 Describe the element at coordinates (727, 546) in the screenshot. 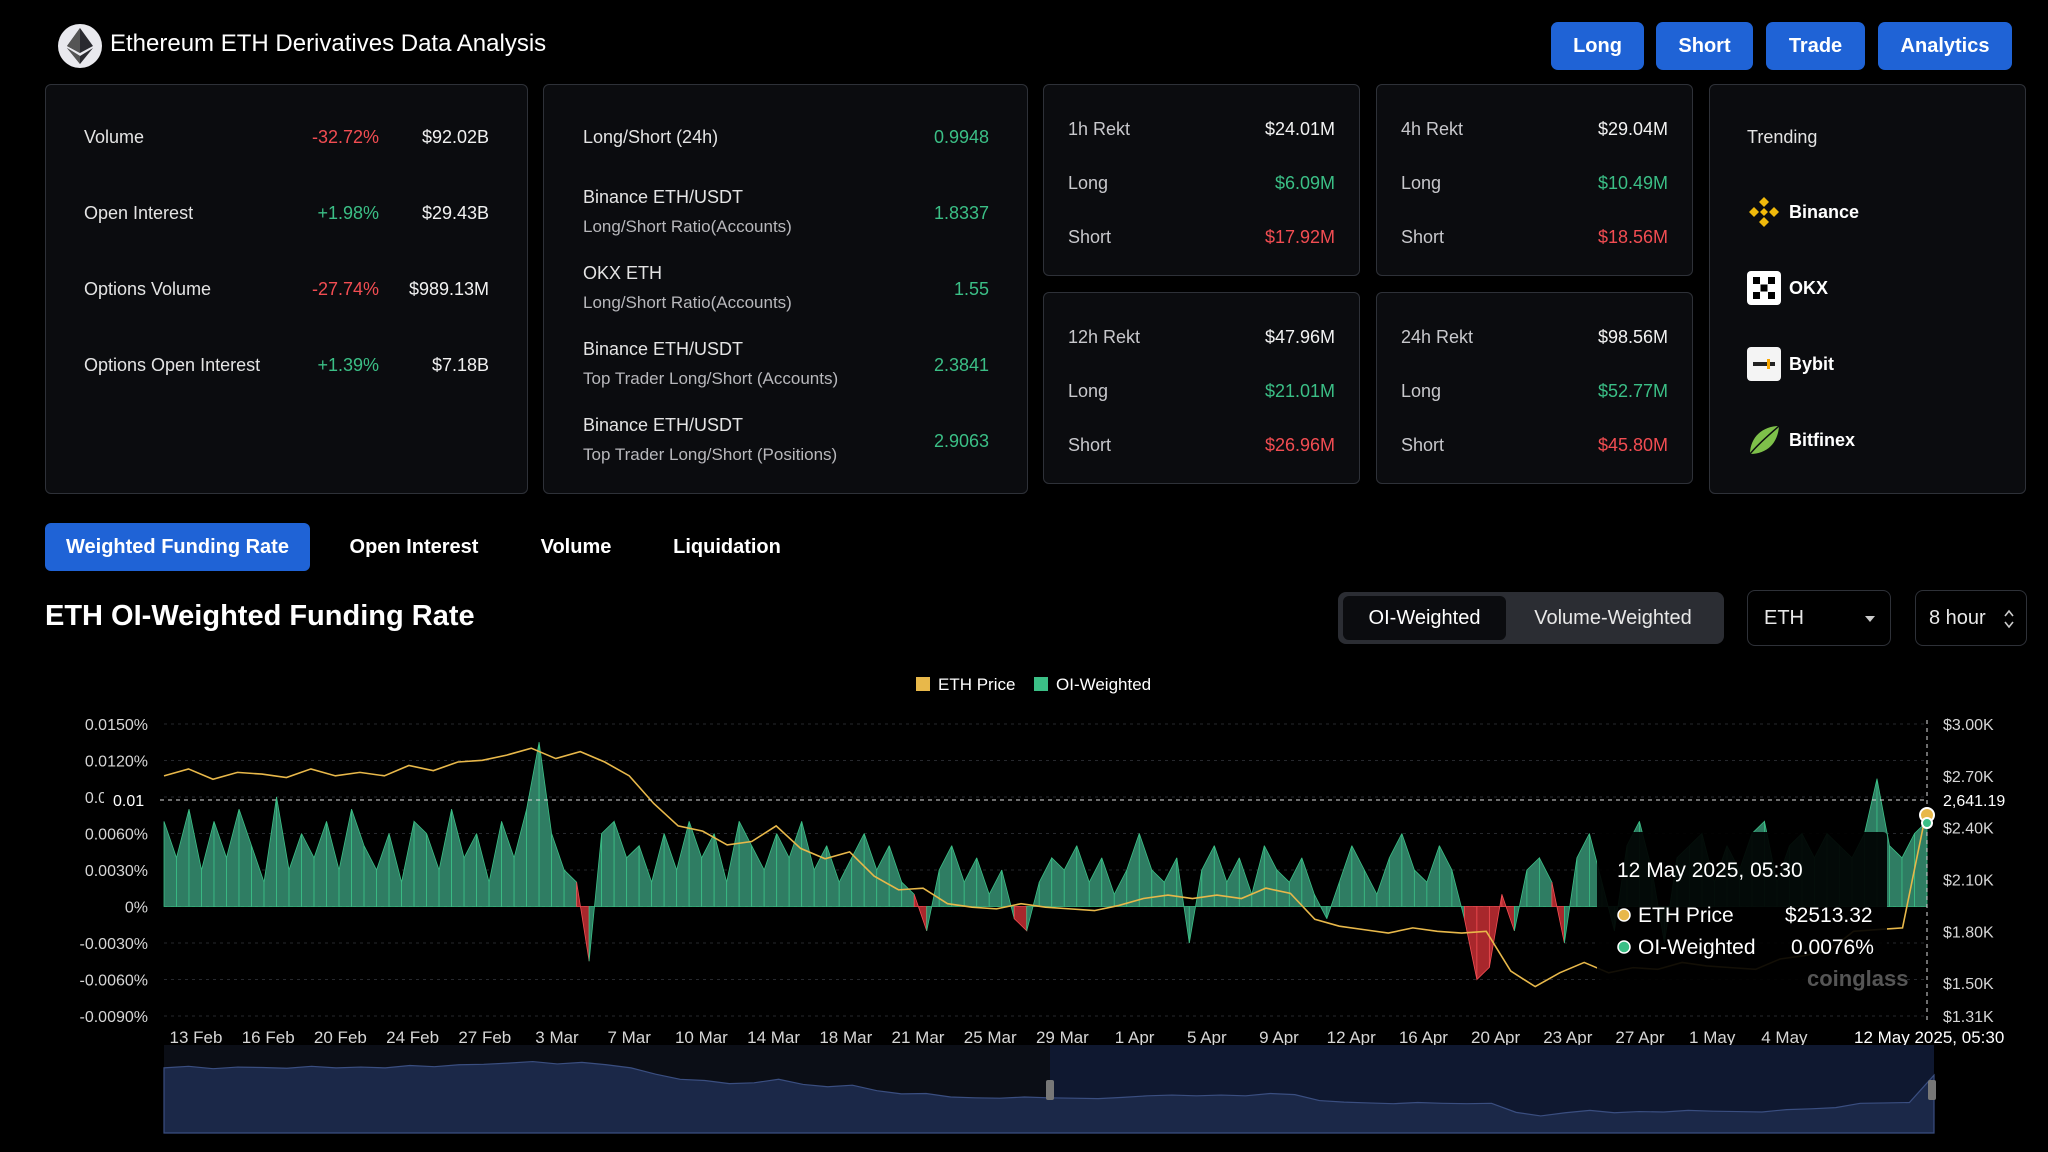

I see `tab-liquidation: Liquidation` at that location.